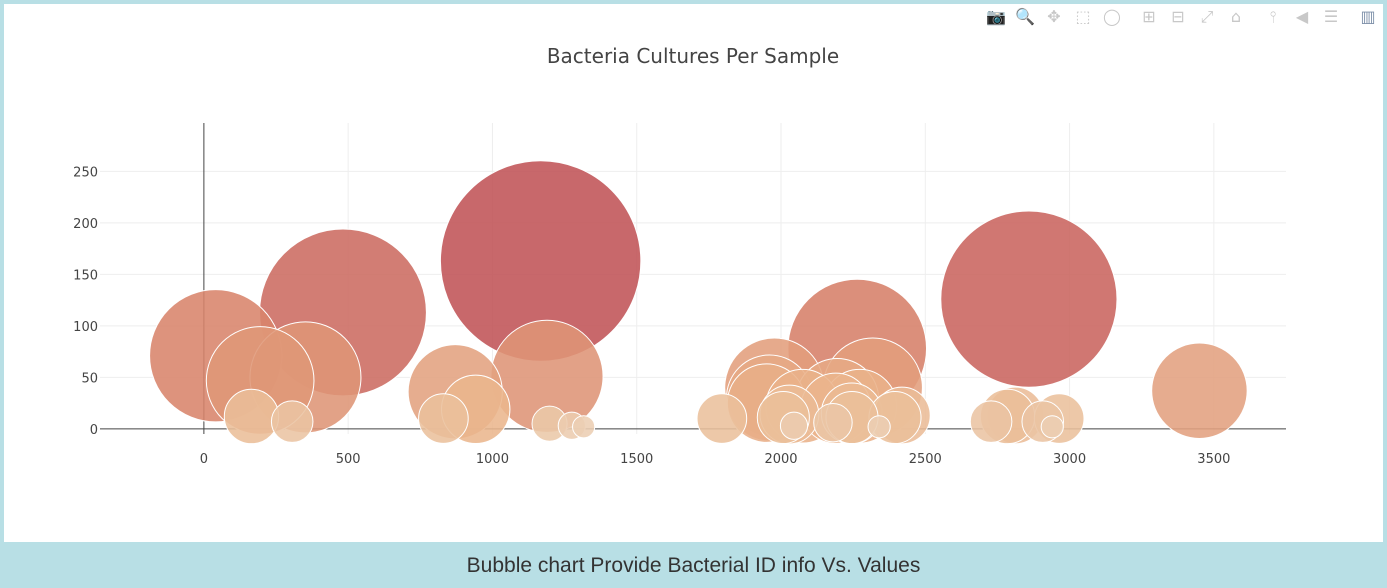 The height and width of the screenshot is (588, 1387). I want to click on x-tick-label: 3500, so click(1213, 459).